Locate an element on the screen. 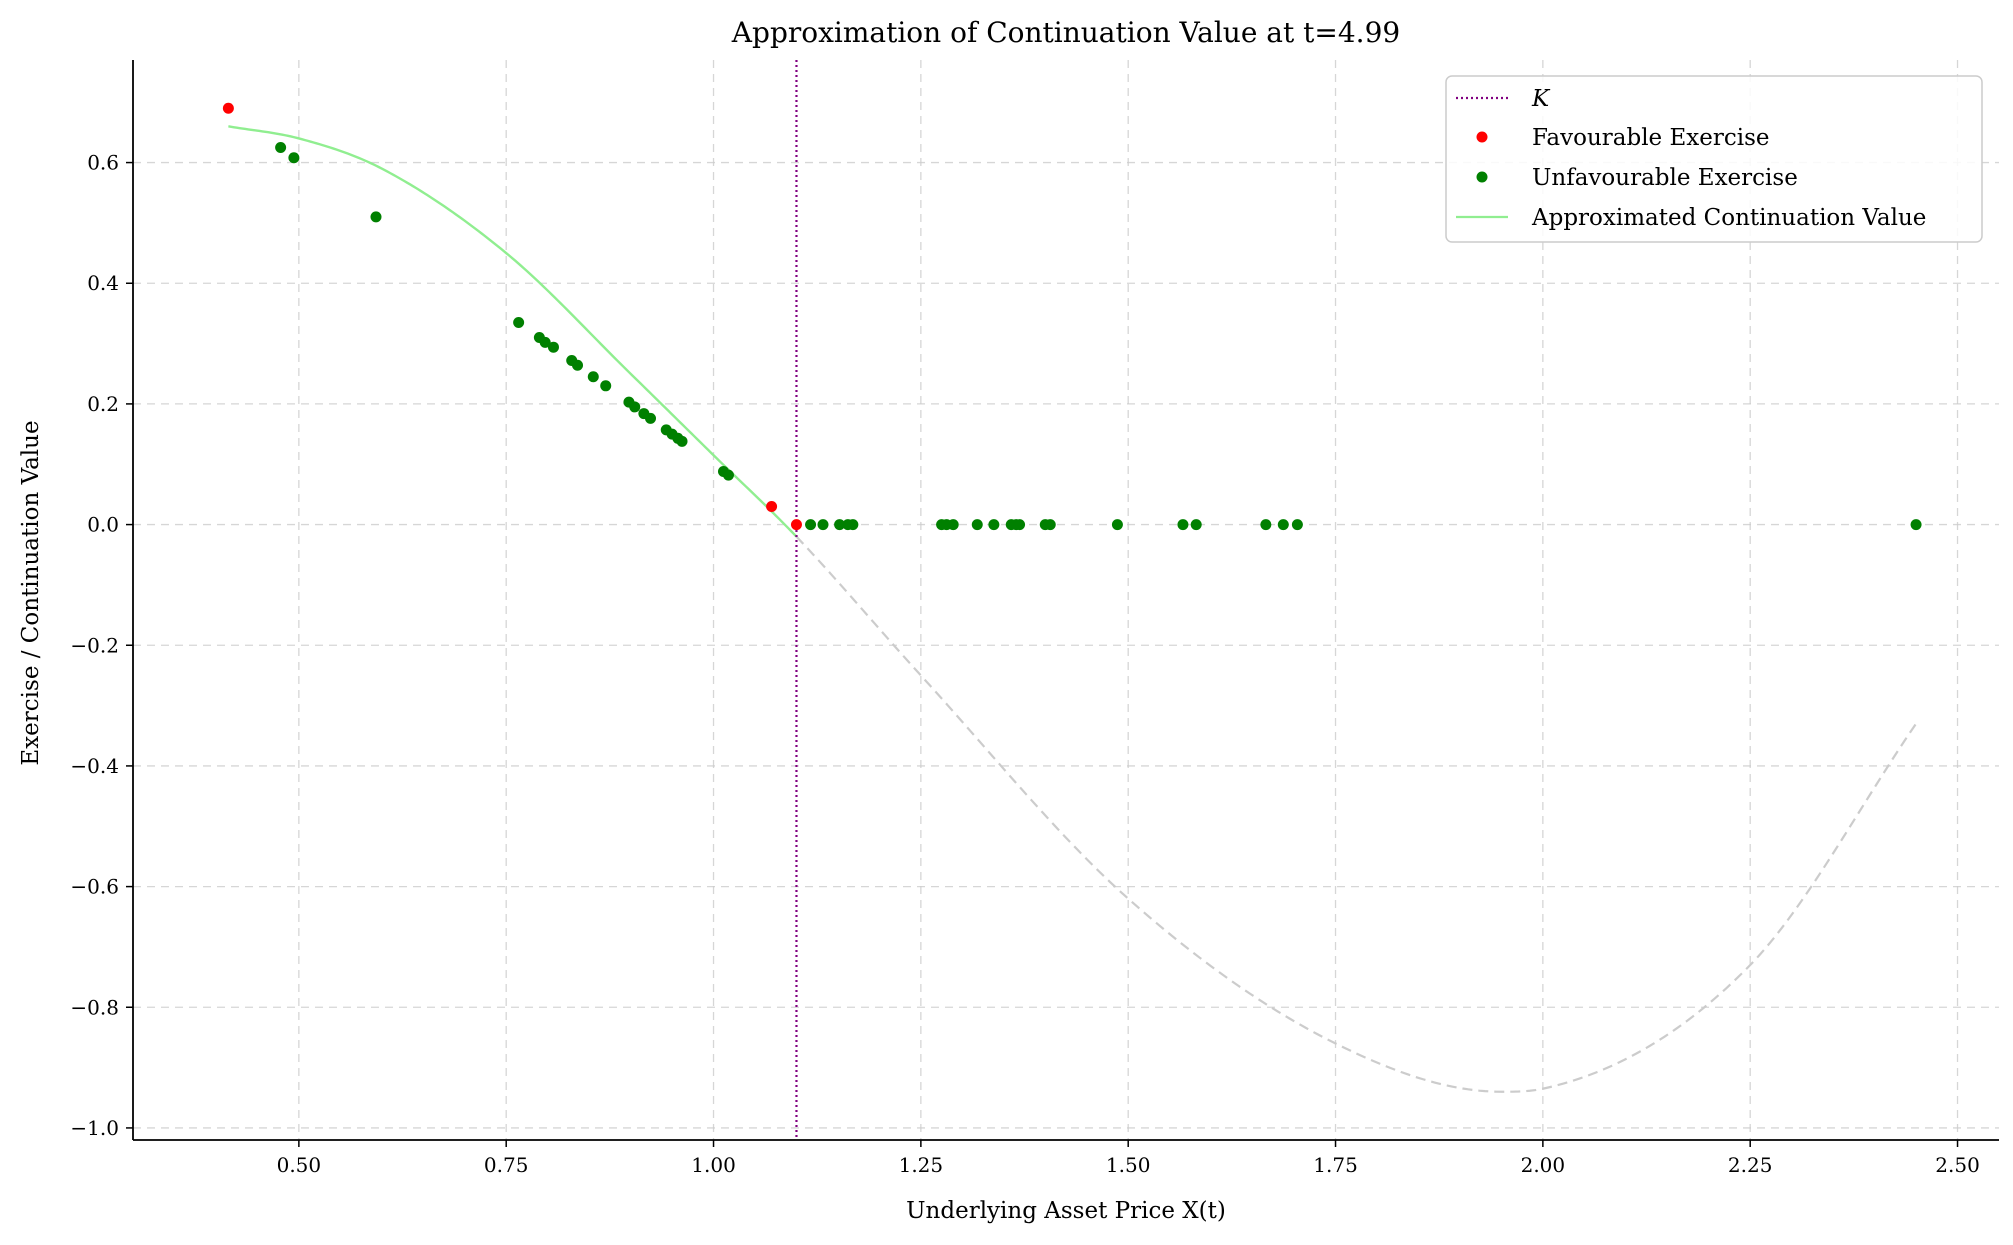 The width and height of the screenshot is (2013, 1245). y-tick-label: 0.2 is located at coordinates (103, 404).